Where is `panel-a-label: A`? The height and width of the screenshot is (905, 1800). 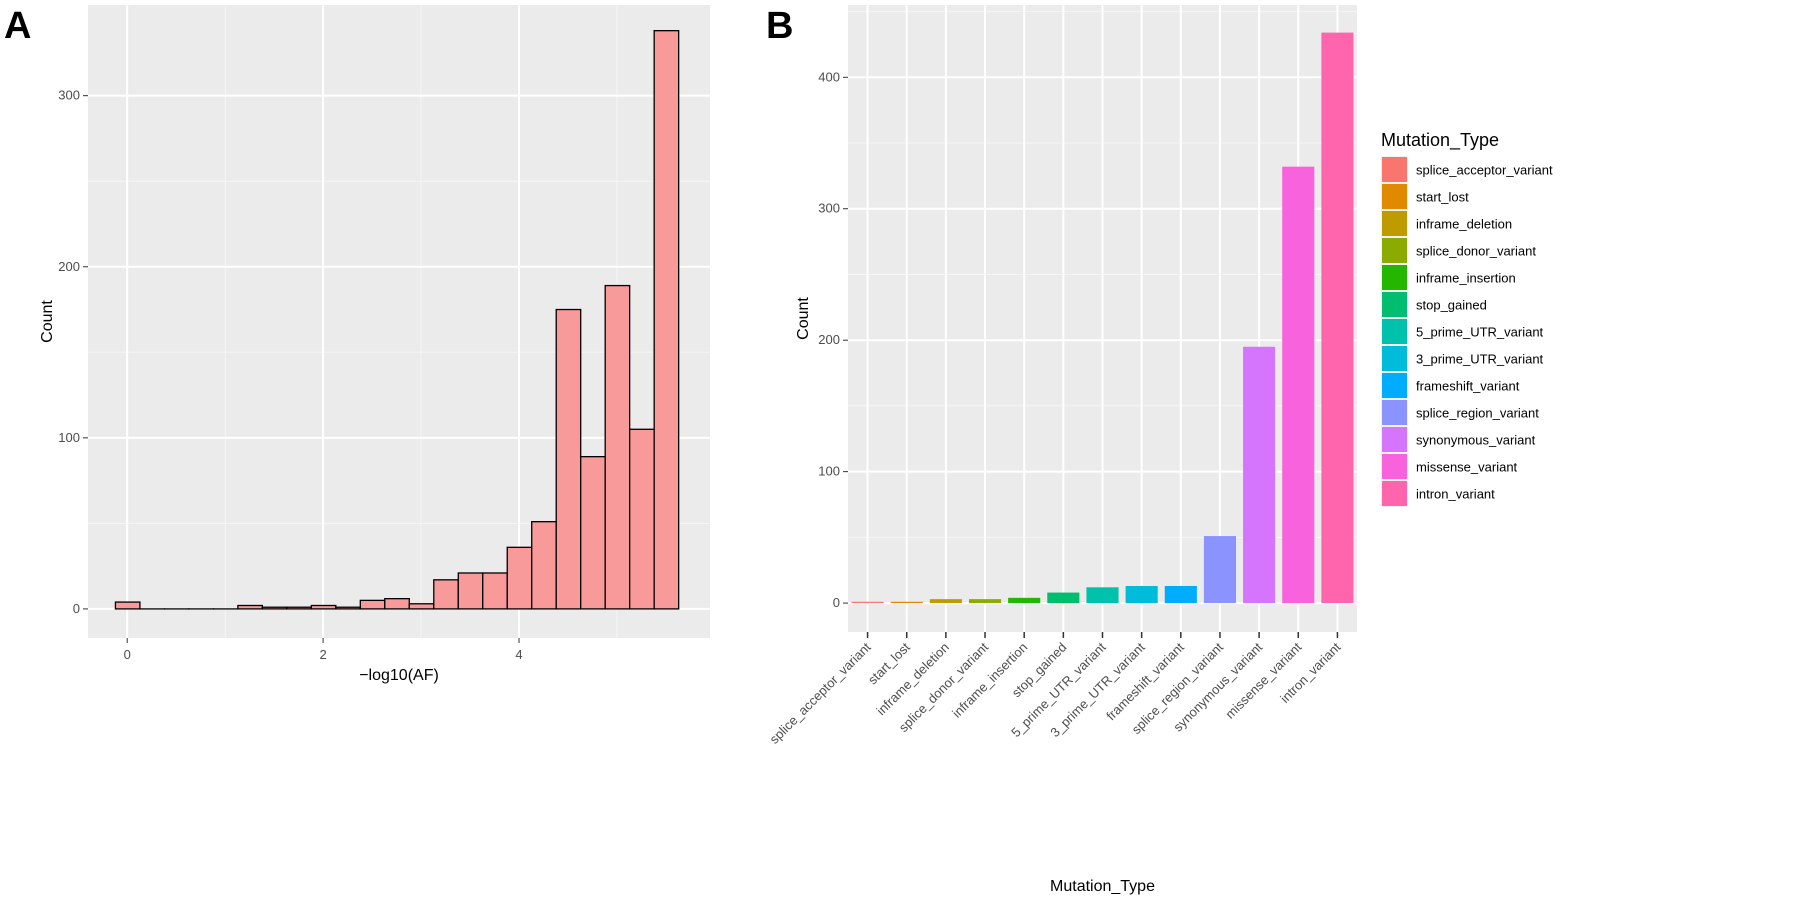 panel-a-label: A is located at coordinates (17, 26).